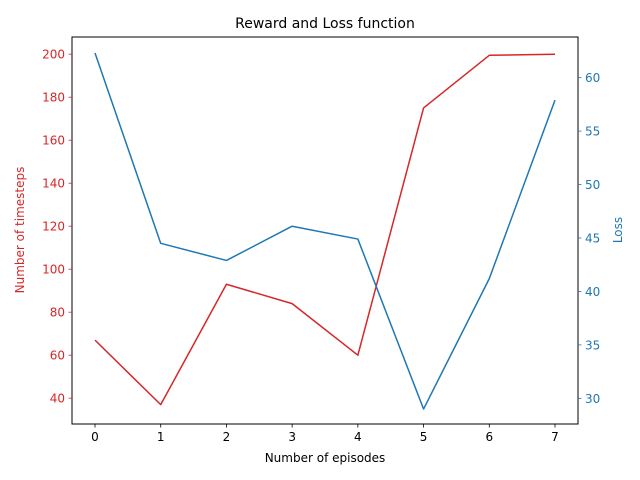 The image size is (640, 480). I want to click on left-y-tick-label: 180, so click(53, 98).